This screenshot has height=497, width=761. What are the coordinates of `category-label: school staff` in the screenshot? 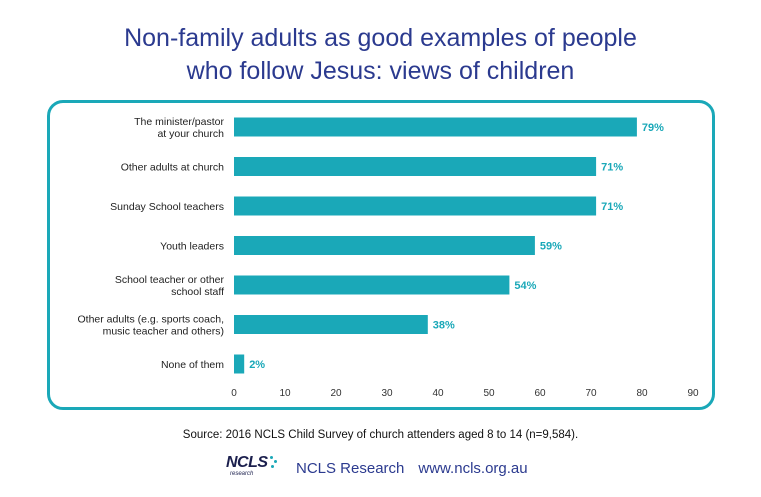 It's located at (197, 292).